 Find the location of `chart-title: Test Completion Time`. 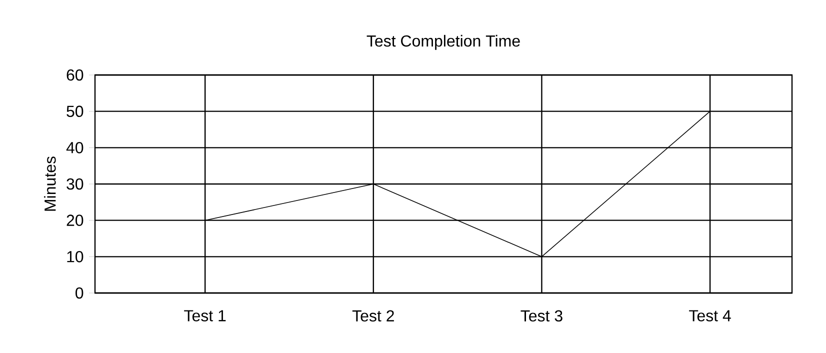

chart-title: Test Completion Time is located at coordinates (443, 42).